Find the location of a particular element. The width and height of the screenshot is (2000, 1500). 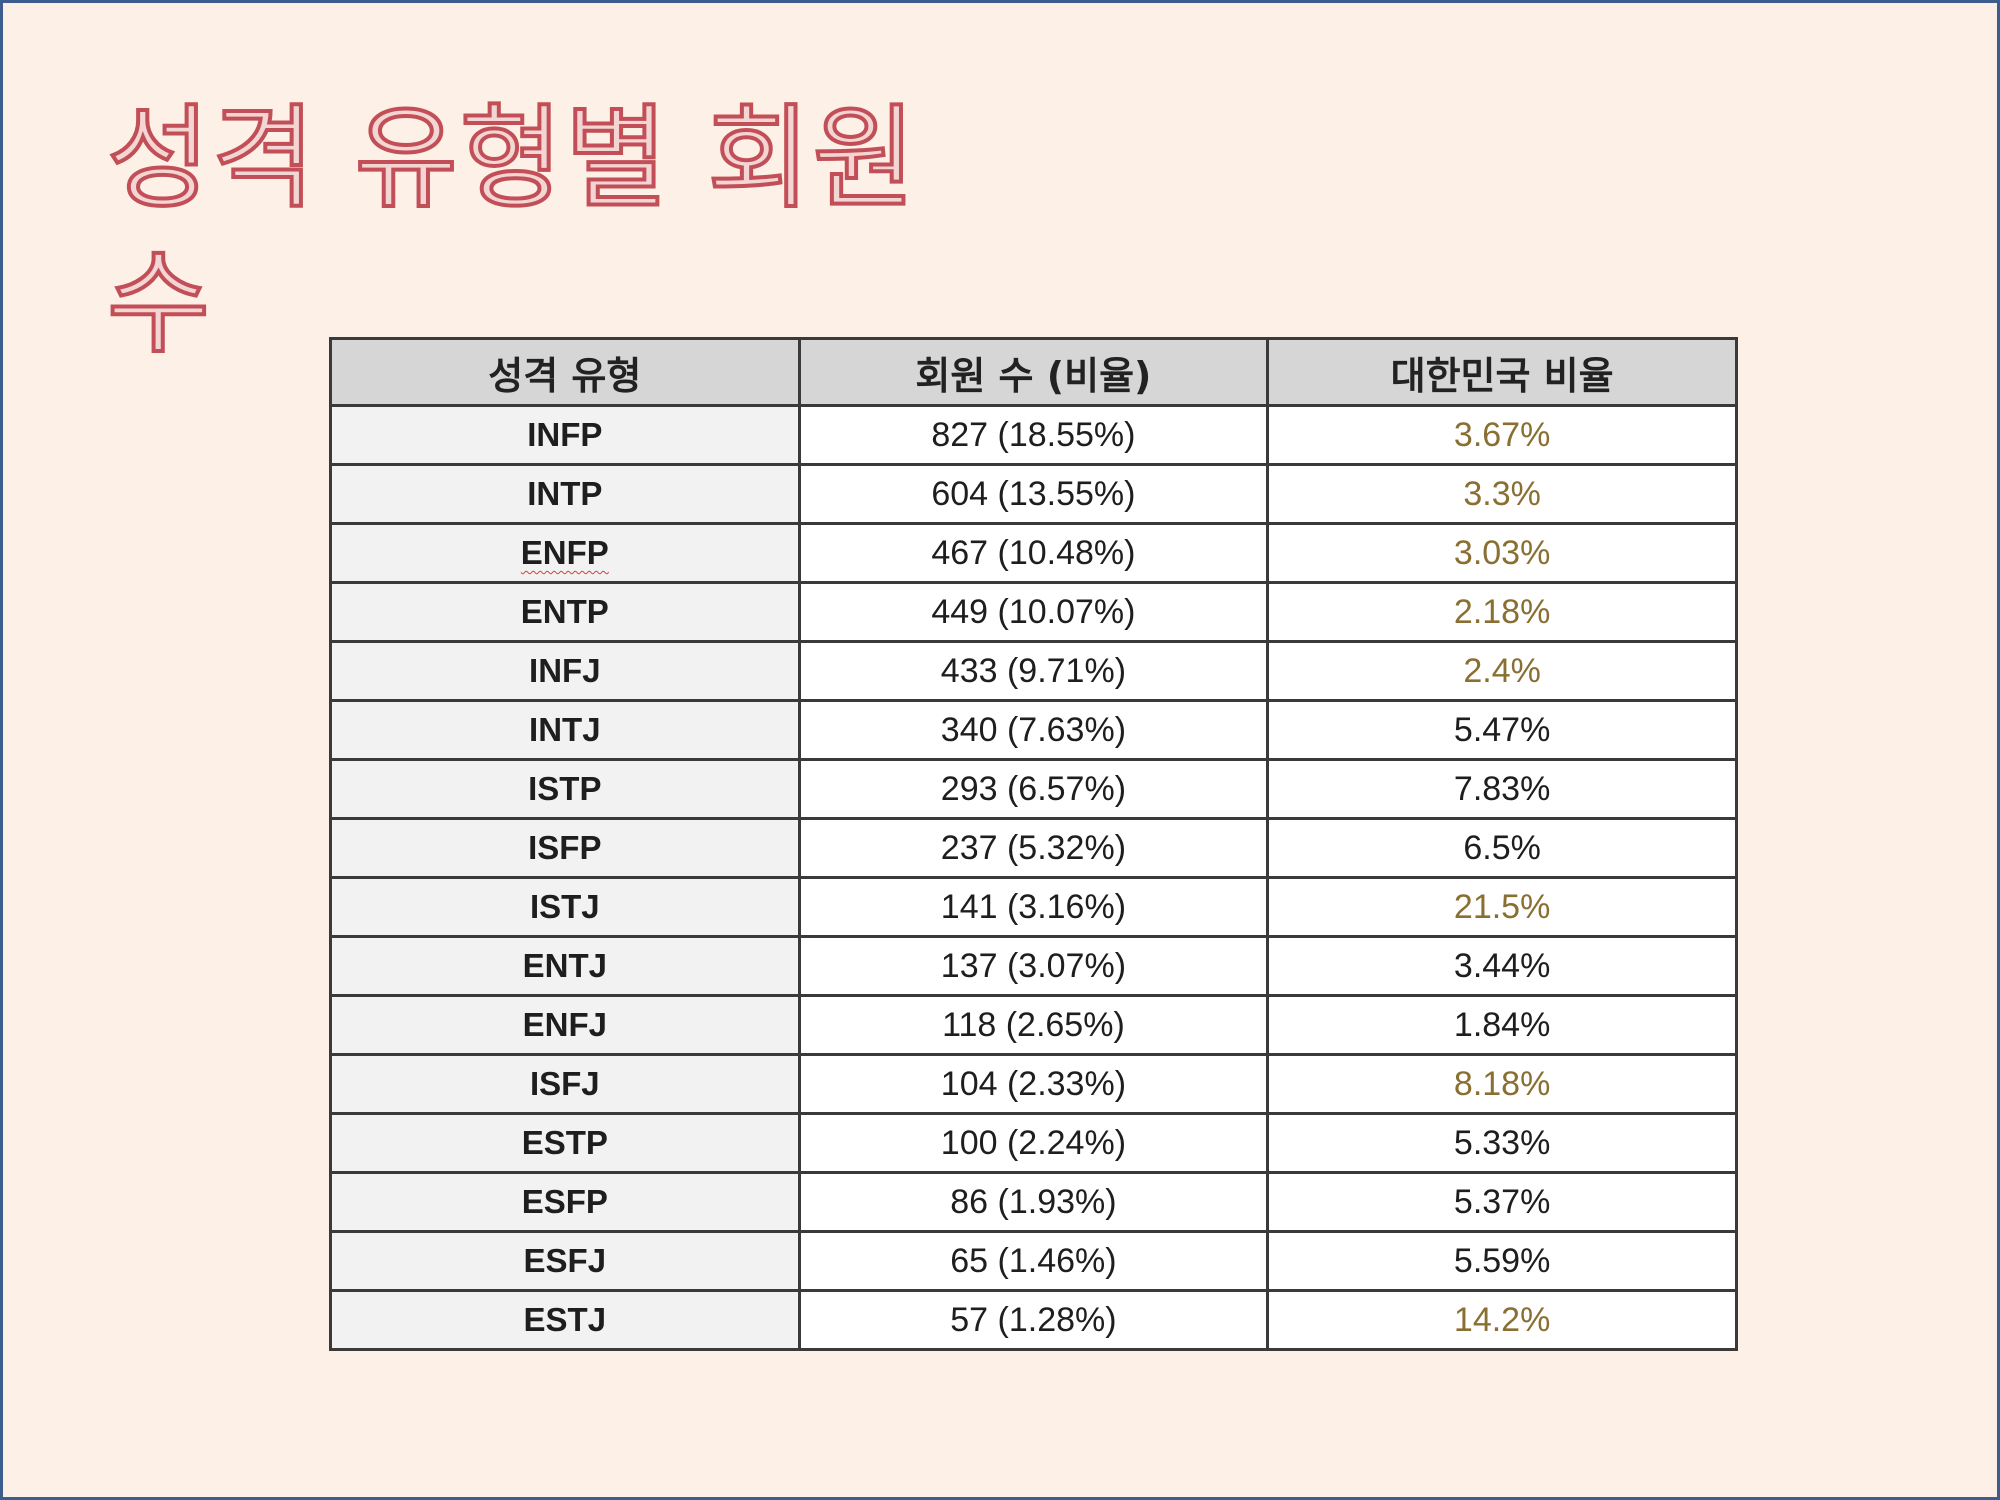

table-row: ENTP 449 (10.07%) 2.18% is located at coordinates (1033, 612).